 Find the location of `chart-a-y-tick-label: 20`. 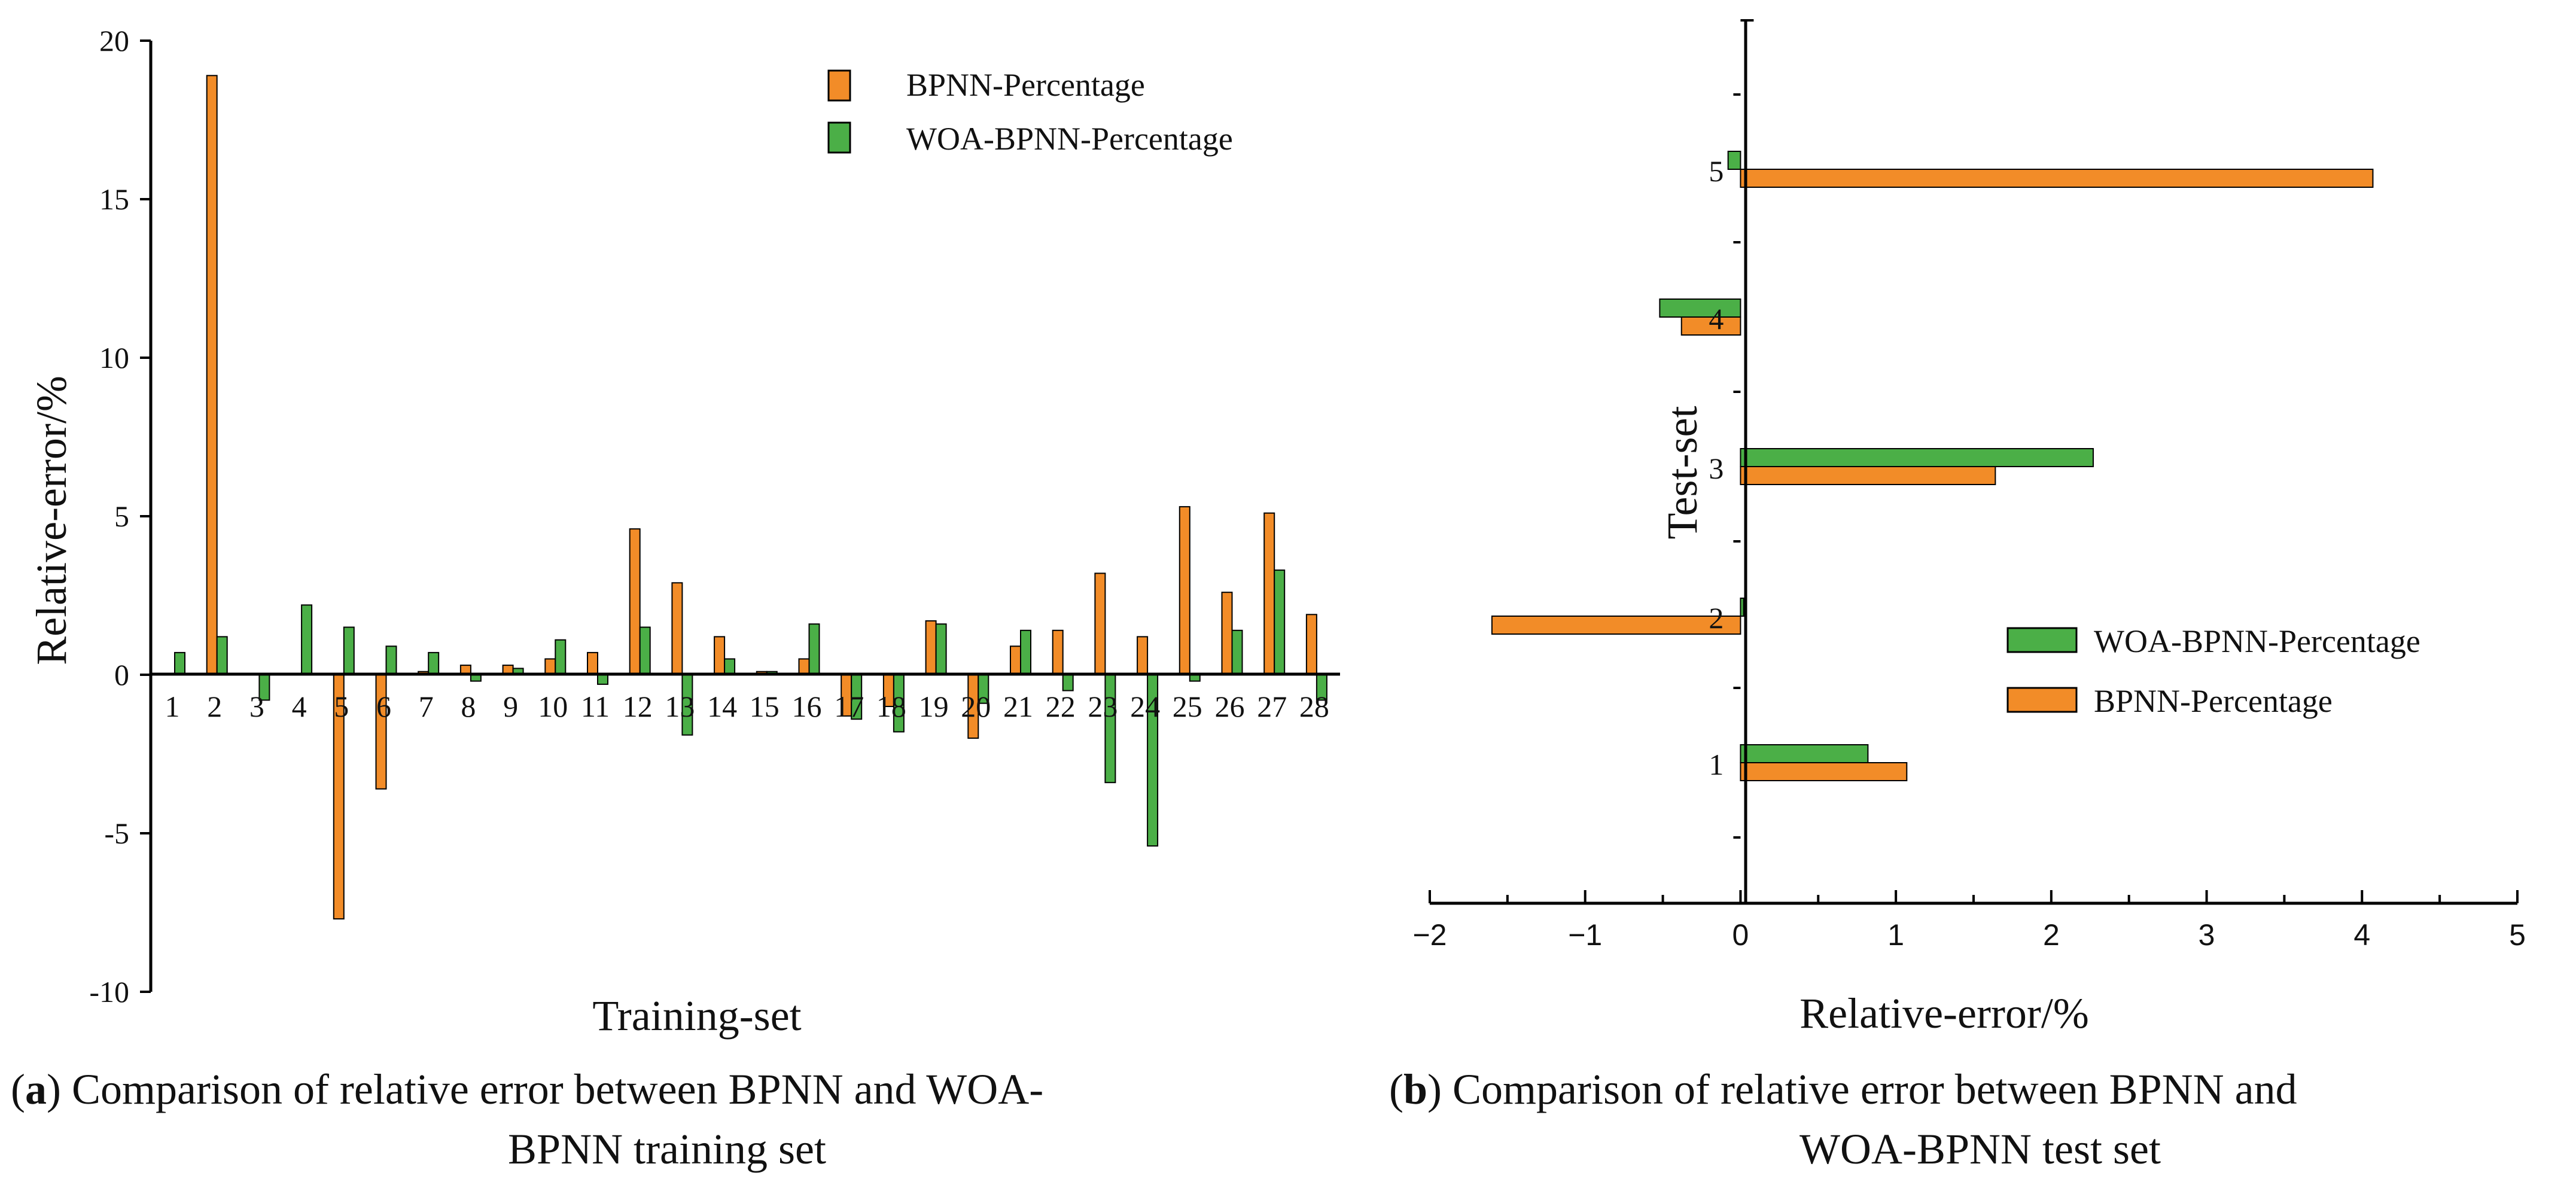

chart-a-y-tick-label: 20 is located at coordinates (114, 40).